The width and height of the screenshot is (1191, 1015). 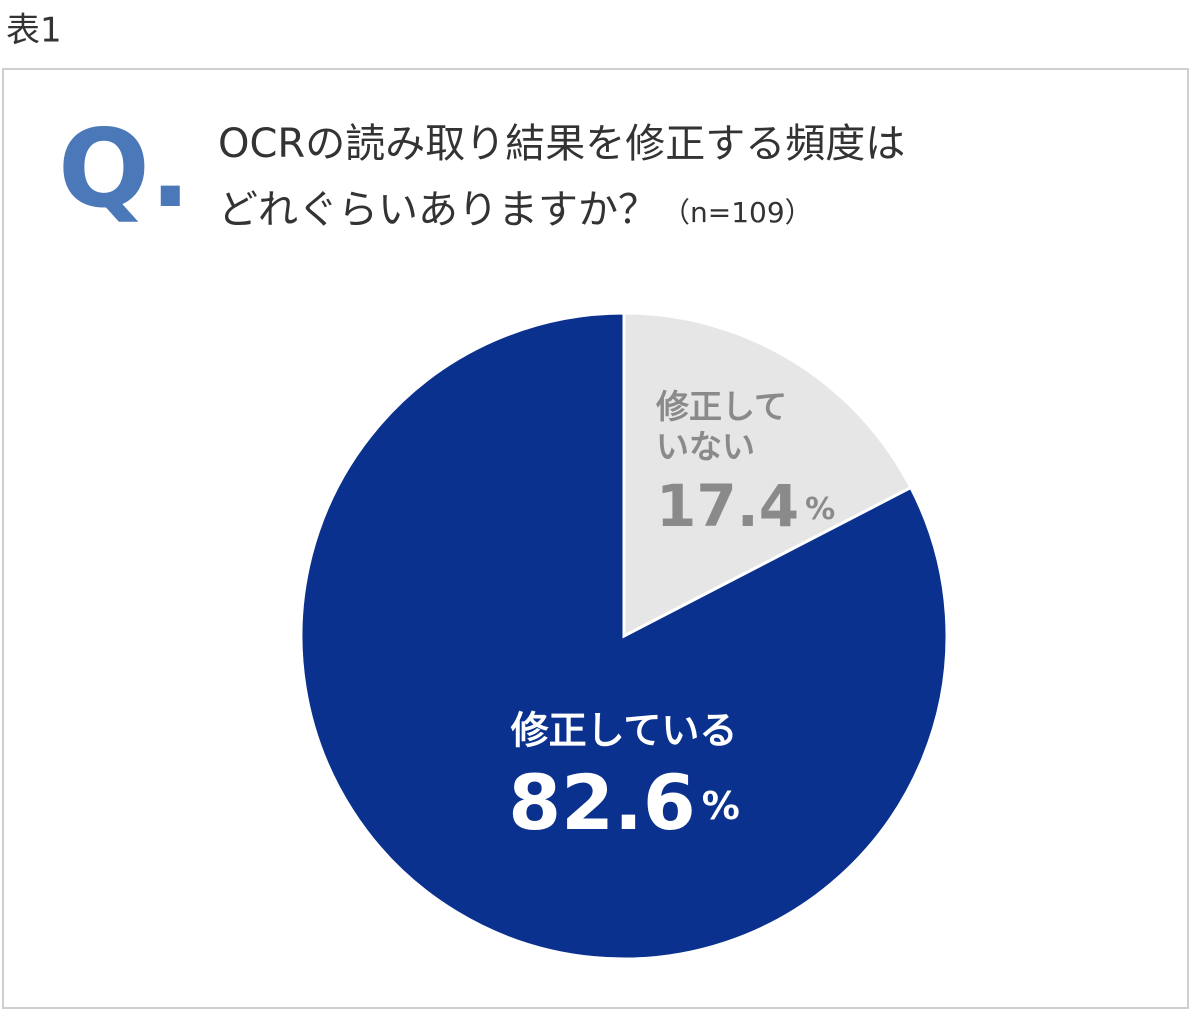 I want to click on pie-slice, so click(x=767, y=475).